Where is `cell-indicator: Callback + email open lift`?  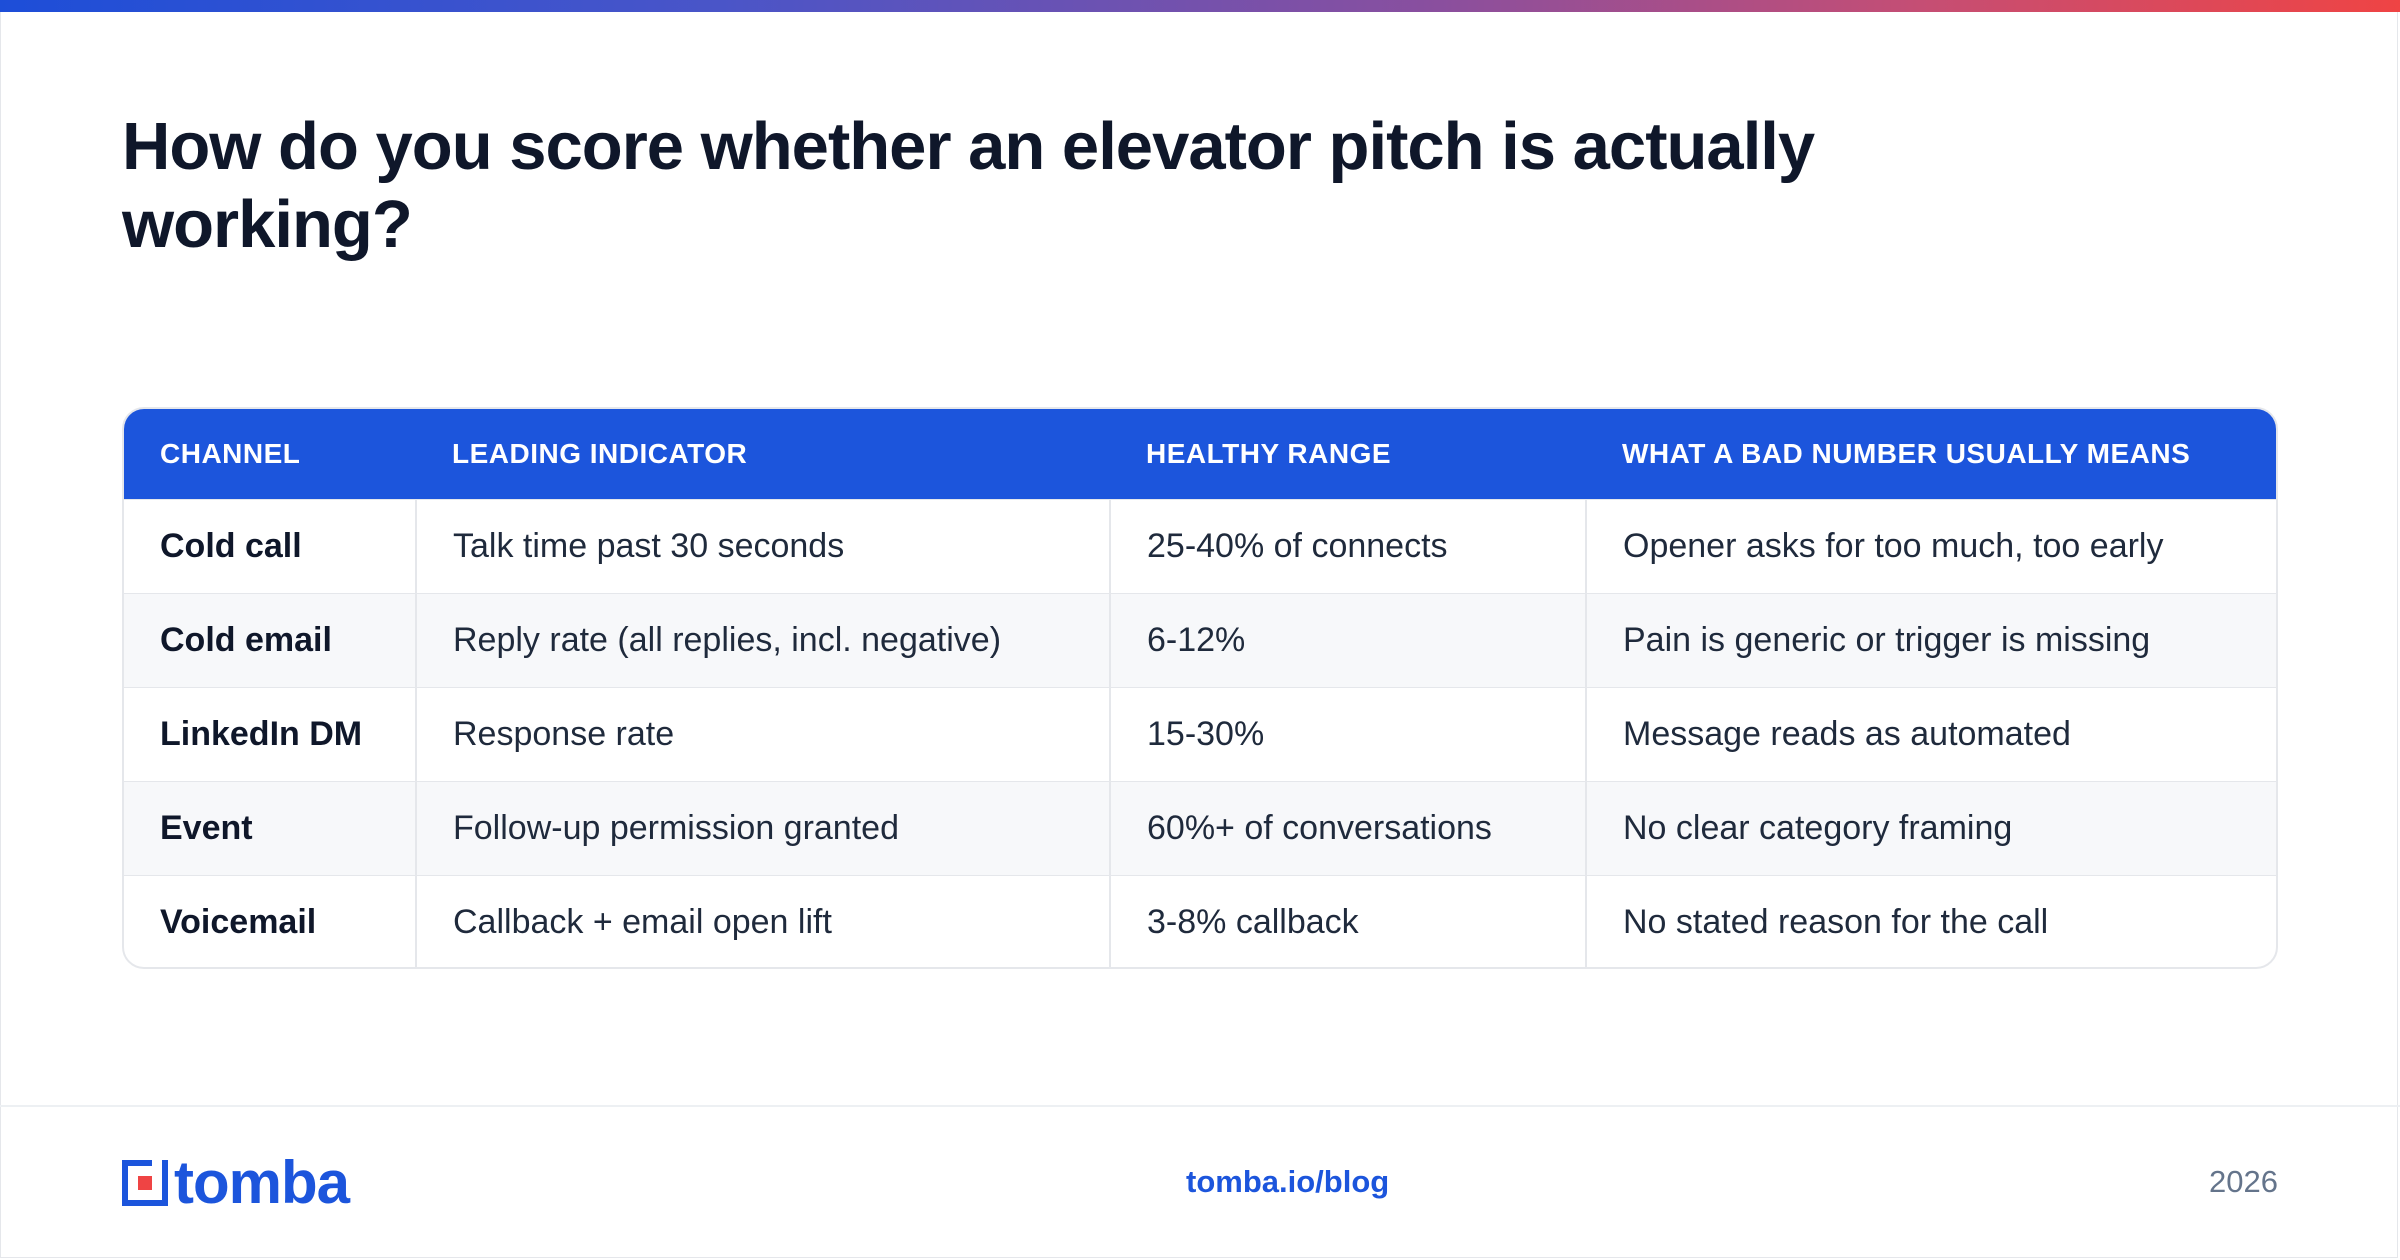
cell-indicator: Callback + email open lift is located at coordinates (762, 920).